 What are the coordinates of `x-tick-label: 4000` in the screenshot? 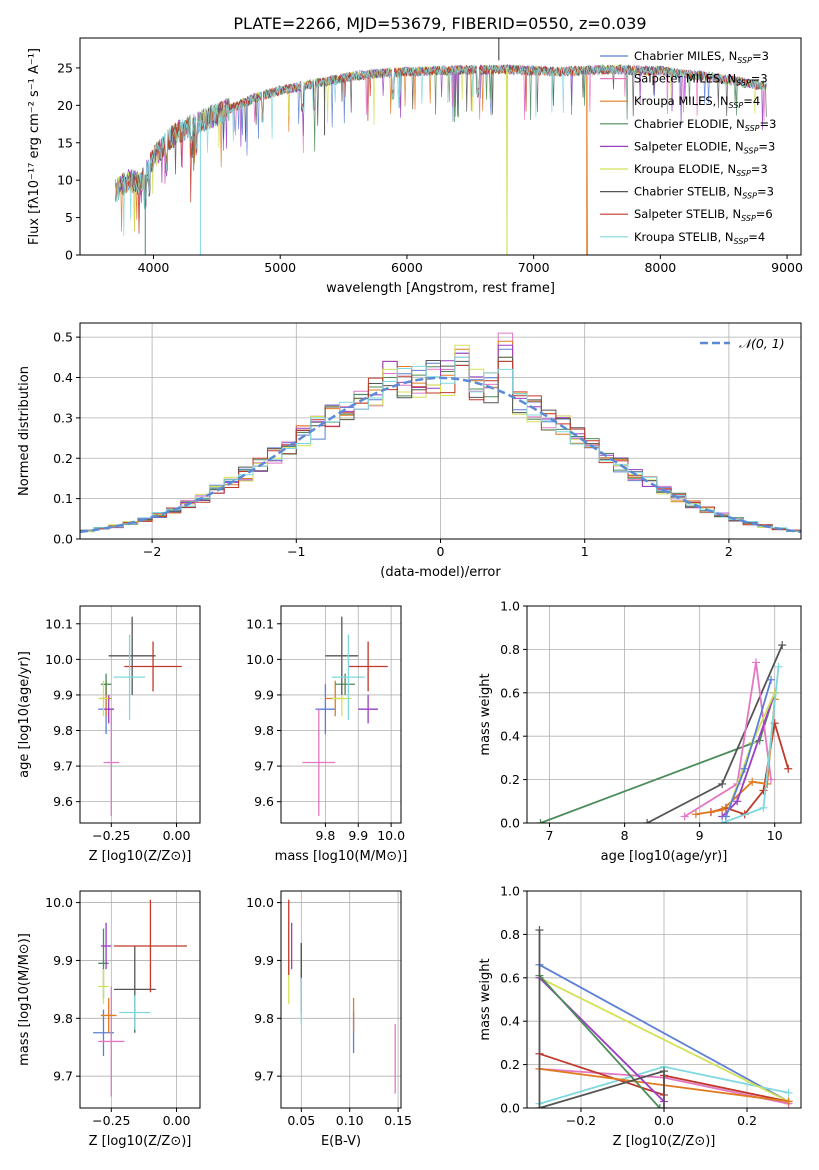 It's located at (154, 267).